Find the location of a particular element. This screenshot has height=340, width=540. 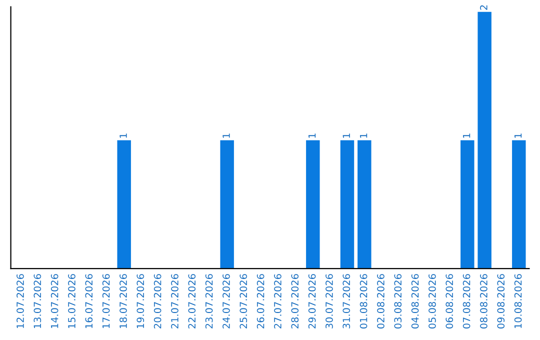

x-tick-label: 29.07.2026 is located at coordinates (312, 301).